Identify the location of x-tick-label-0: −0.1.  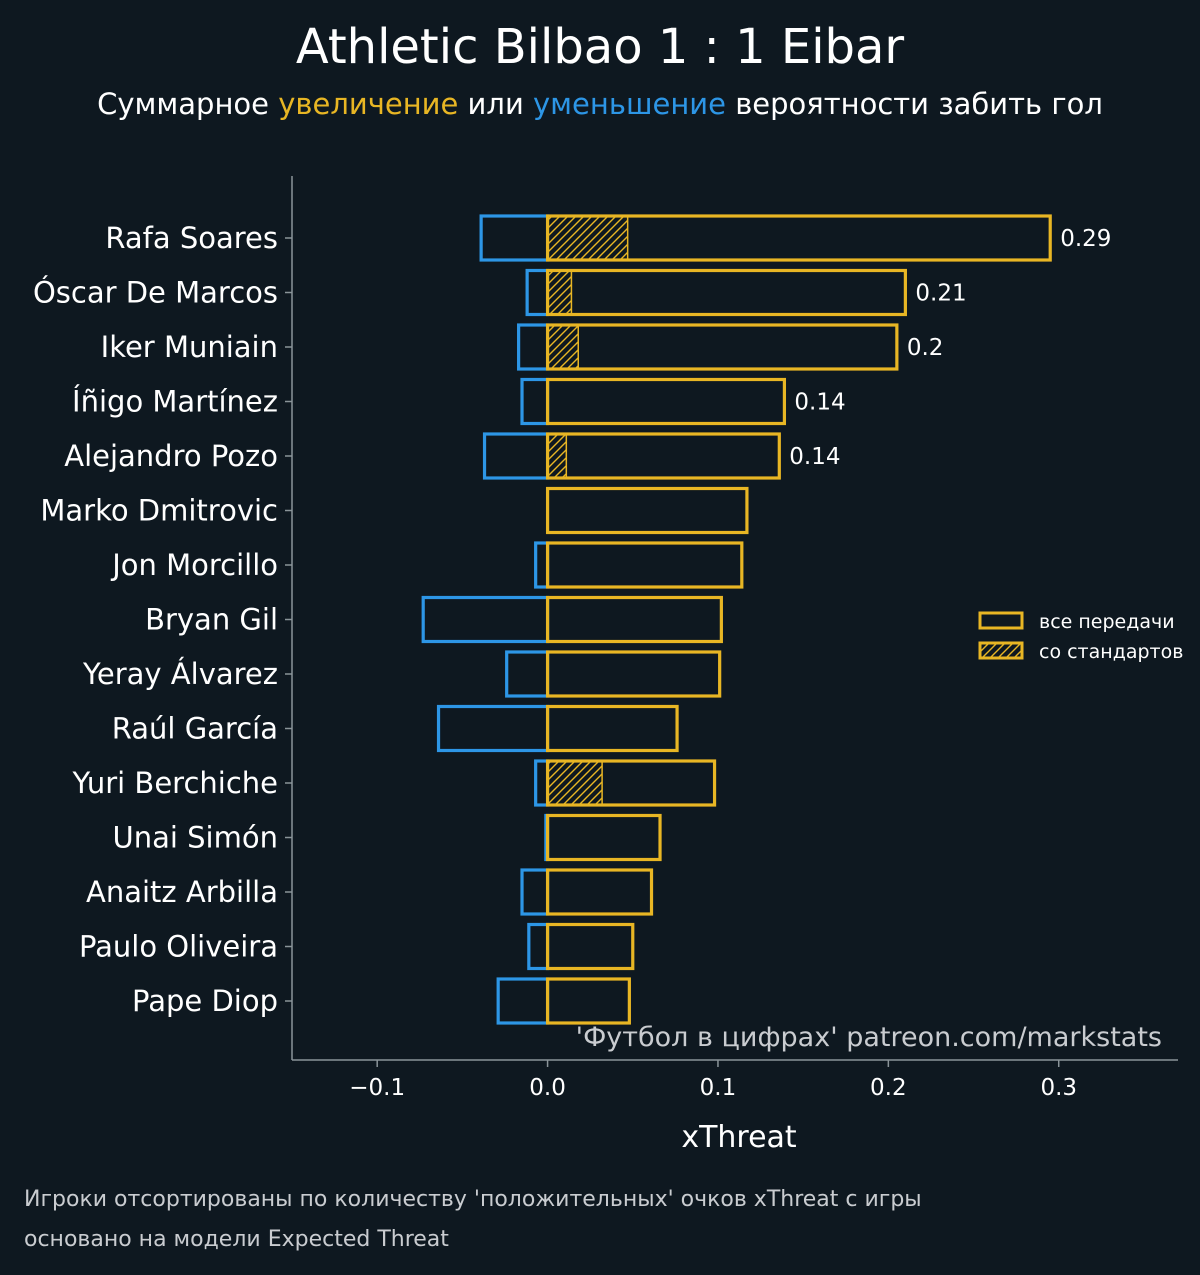
(377, 1088).